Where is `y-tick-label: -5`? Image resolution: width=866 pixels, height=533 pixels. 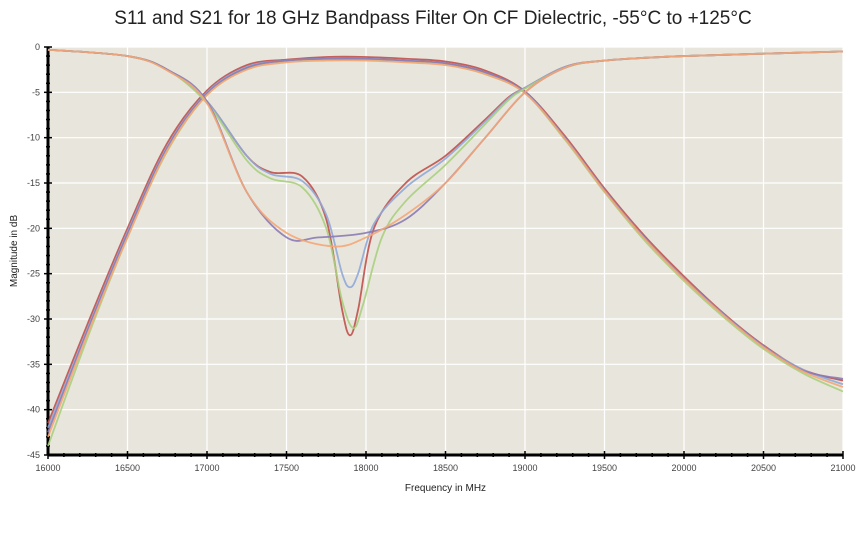
y-tick-label: -5 is located at coordinates (36, 92).